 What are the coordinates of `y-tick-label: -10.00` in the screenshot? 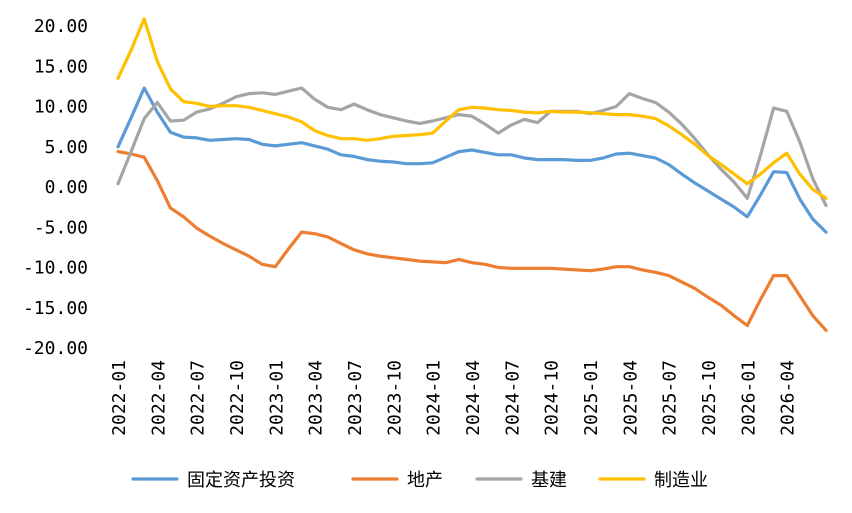 It's located at (55, 268).